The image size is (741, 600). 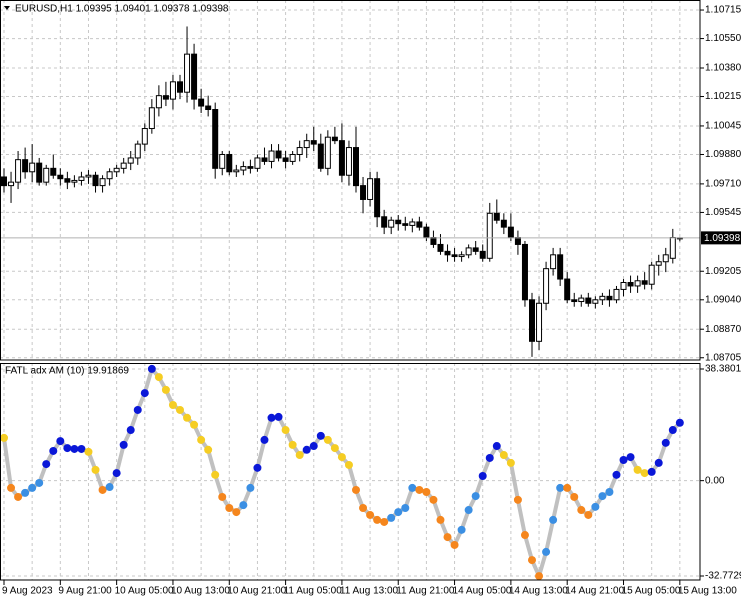 What do you see at coordinates (651, 591) in the screenshot?
I see `x-tick-label: 15 Aug 05:00` at bounding box center [651, 591].